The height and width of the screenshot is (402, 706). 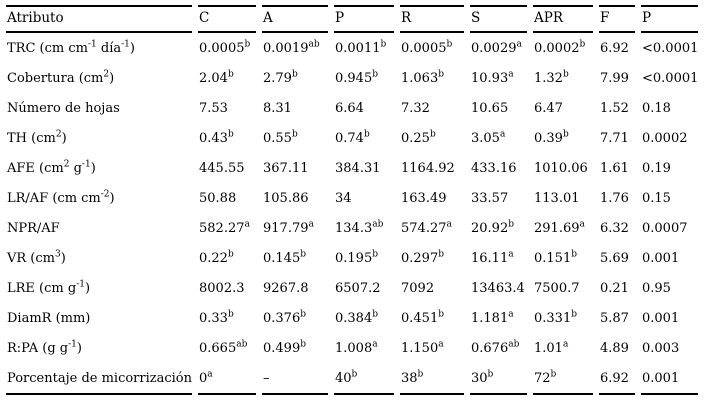 What do you see at coordinates (37, 137) in the screenshot?
I see `row-label: TH (cm2)` at bounding box center [37, 137].